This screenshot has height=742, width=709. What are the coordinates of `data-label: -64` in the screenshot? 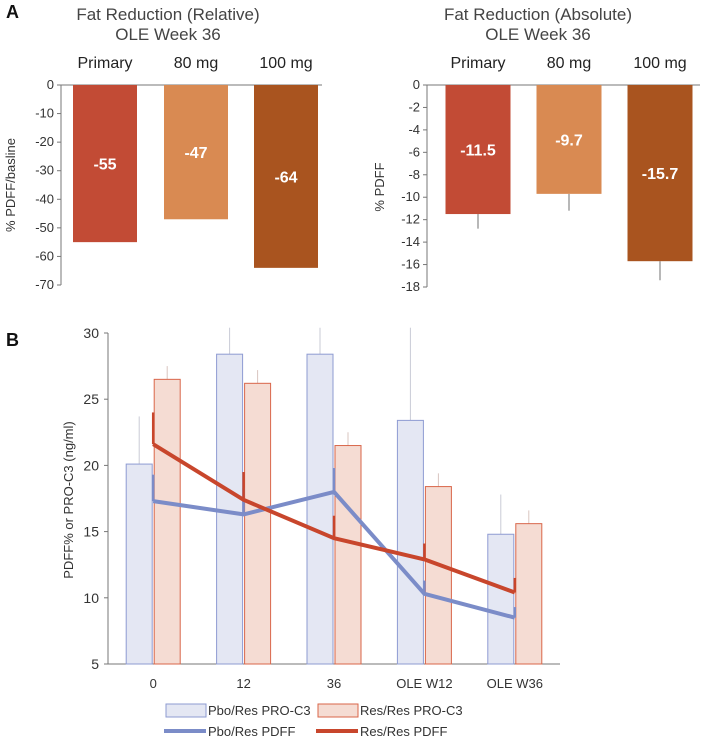 It's located at (285, 177).